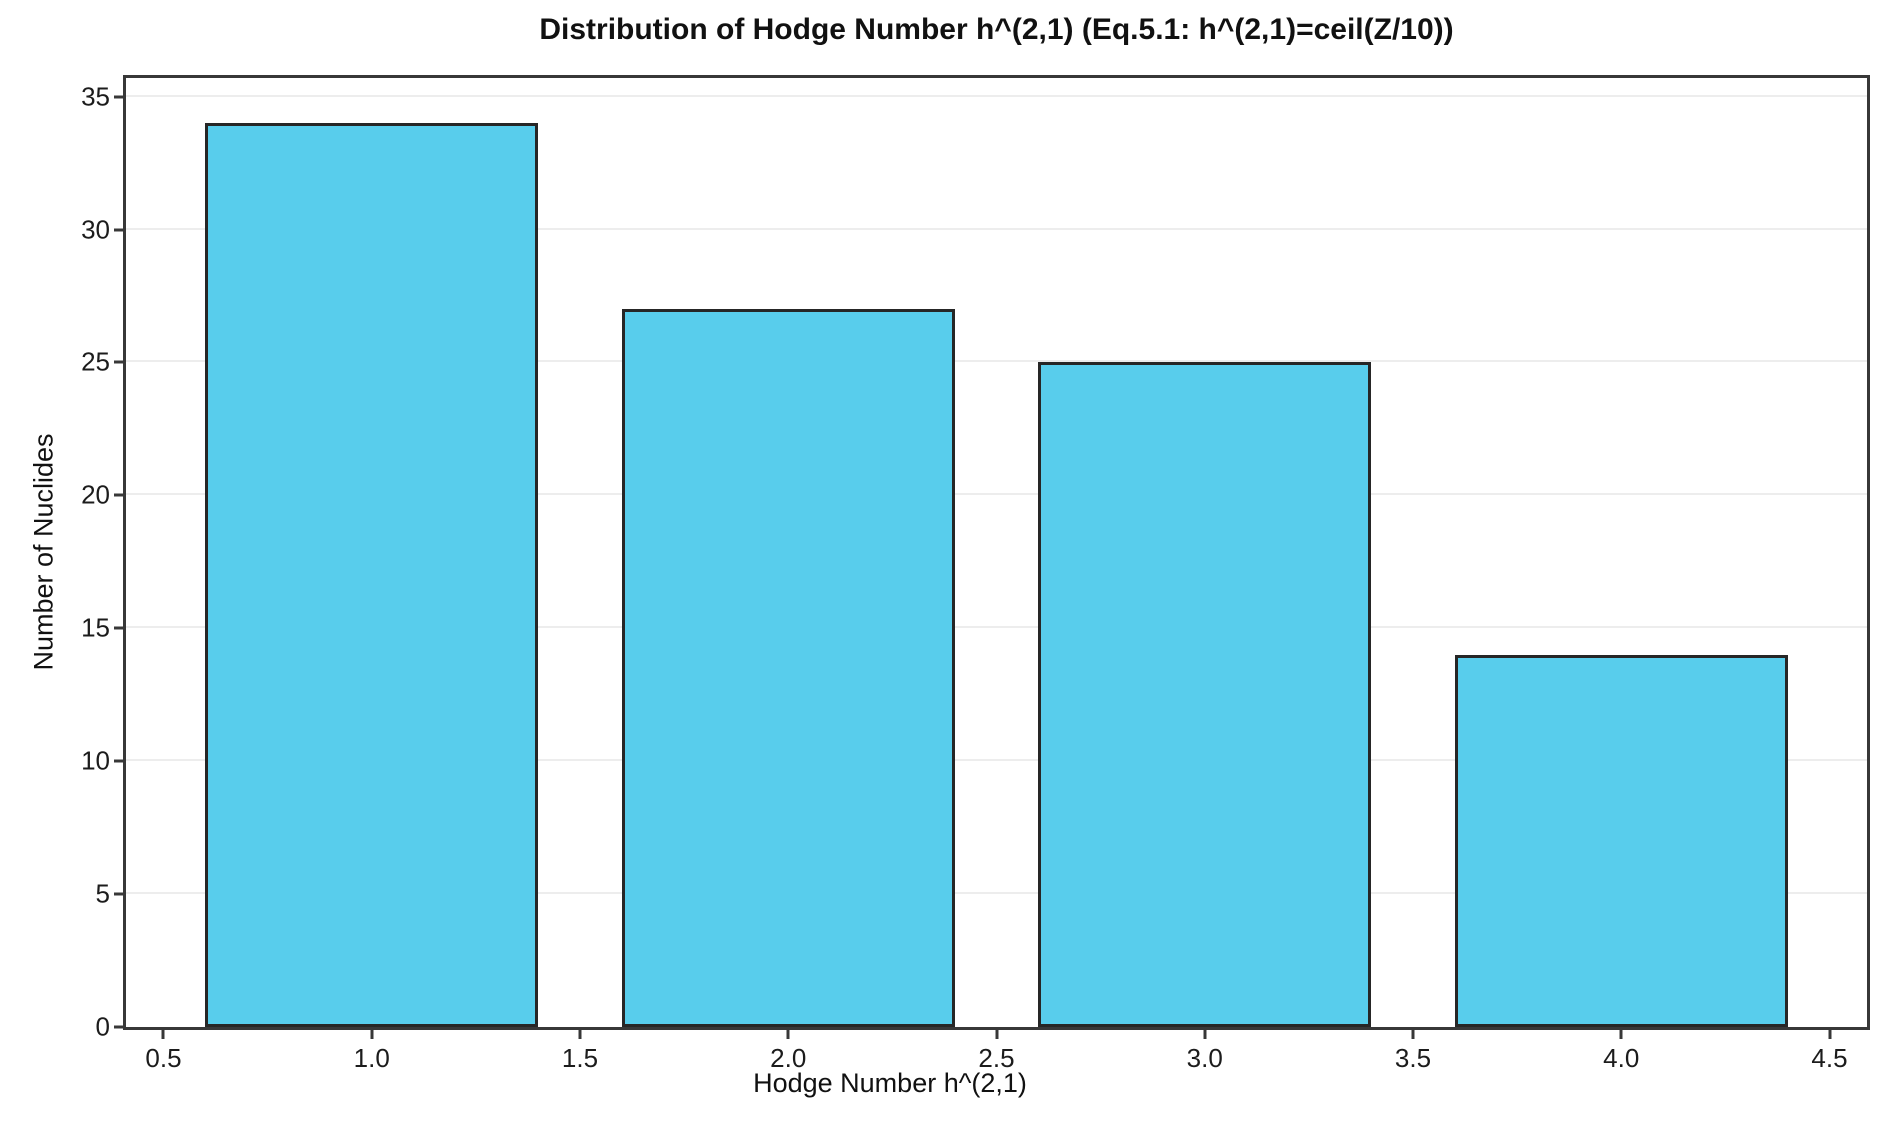  I want to click on x-tick-label: 2.0, so click(788, 1058).